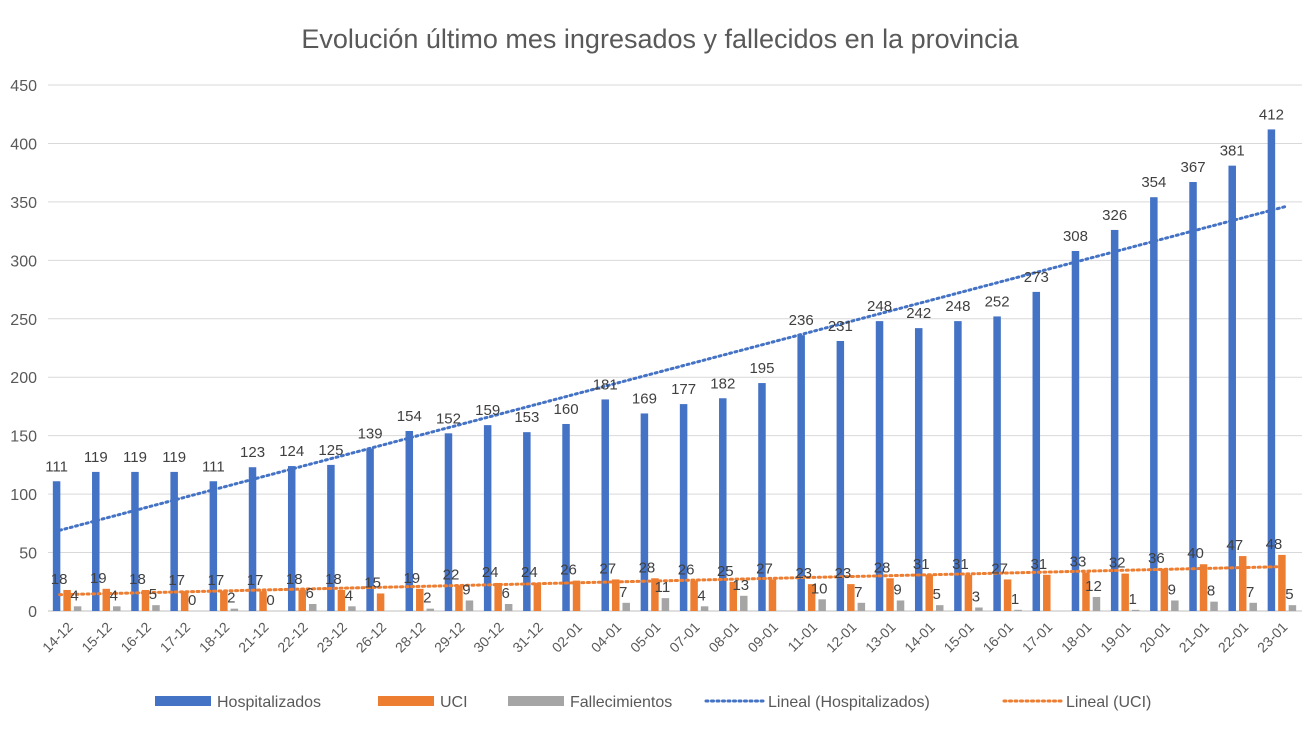 The height and width of the screenshot is (735, 1308). What do you see at coordinates (623, 592) in the screenshot?
I see `data-label-fallecimientos: 7` at bounding box center [623, 592].